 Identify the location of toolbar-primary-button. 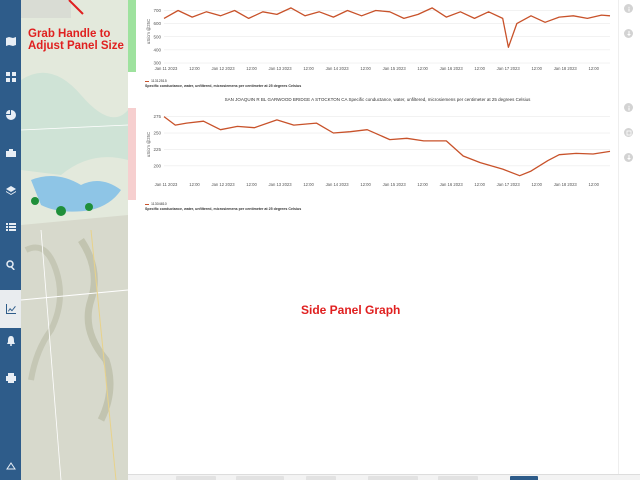
(524, 478).